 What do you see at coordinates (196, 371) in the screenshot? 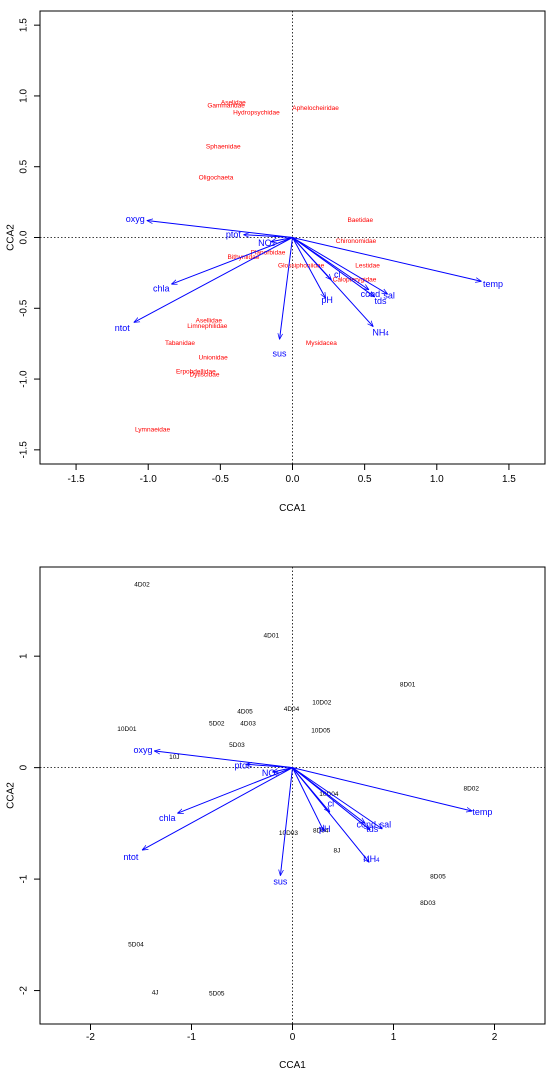
I see `species-label: Erpobdellidae` at bounding box center [196, 371].